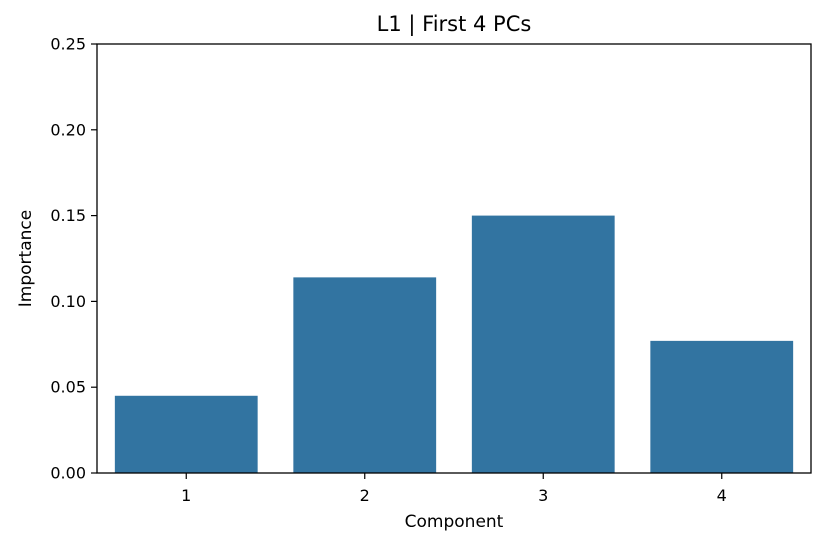  I want to click on y-tick-label: 0.05, so click(68, 387).